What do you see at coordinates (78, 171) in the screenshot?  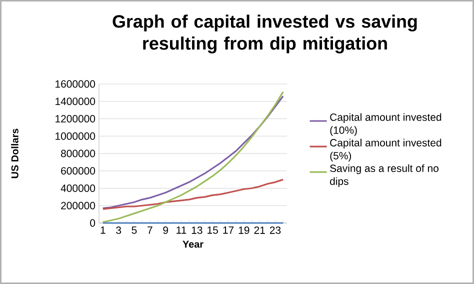 I see `y-tick-label: 600000` at bounding box center [78, 171].